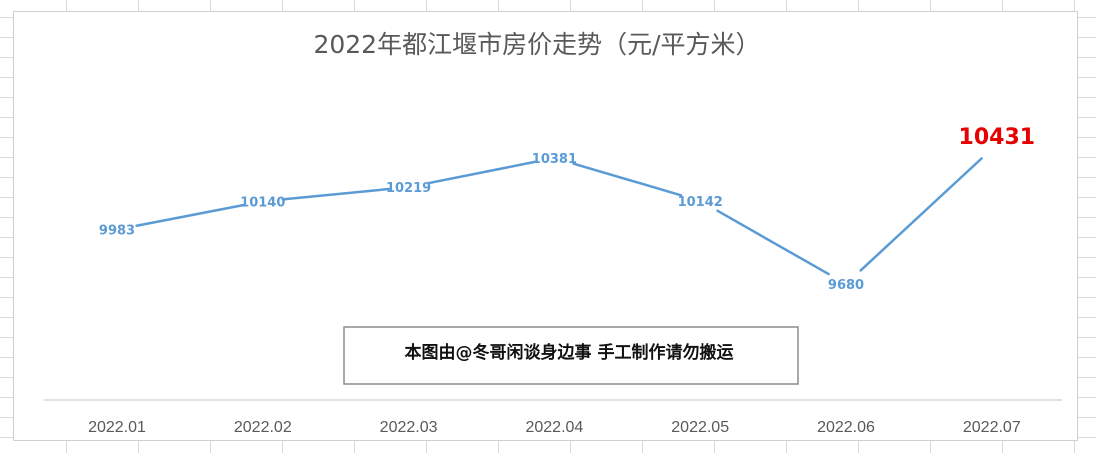 The image size is (1096, 453). I want to click on x-tick-label: 2022.05, so click(700, 427).